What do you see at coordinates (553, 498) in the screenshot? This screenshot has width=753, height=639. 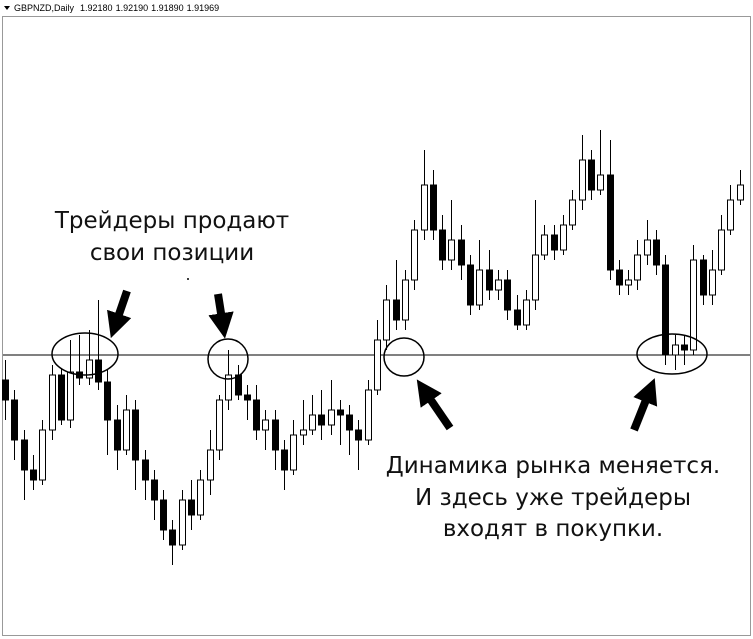 I see `annotation-text: И здесь уже трейдеры` at bounding box center [553, 498].